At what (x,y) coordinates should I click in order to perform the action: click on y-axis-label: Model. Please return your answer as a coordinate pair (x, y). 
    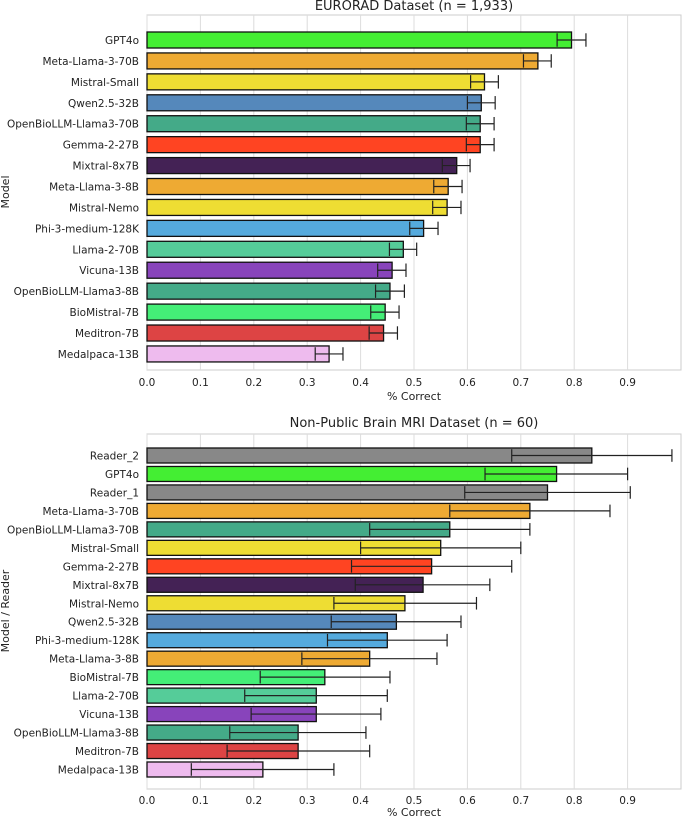
    Looking at the image, I should click on (6, 191).